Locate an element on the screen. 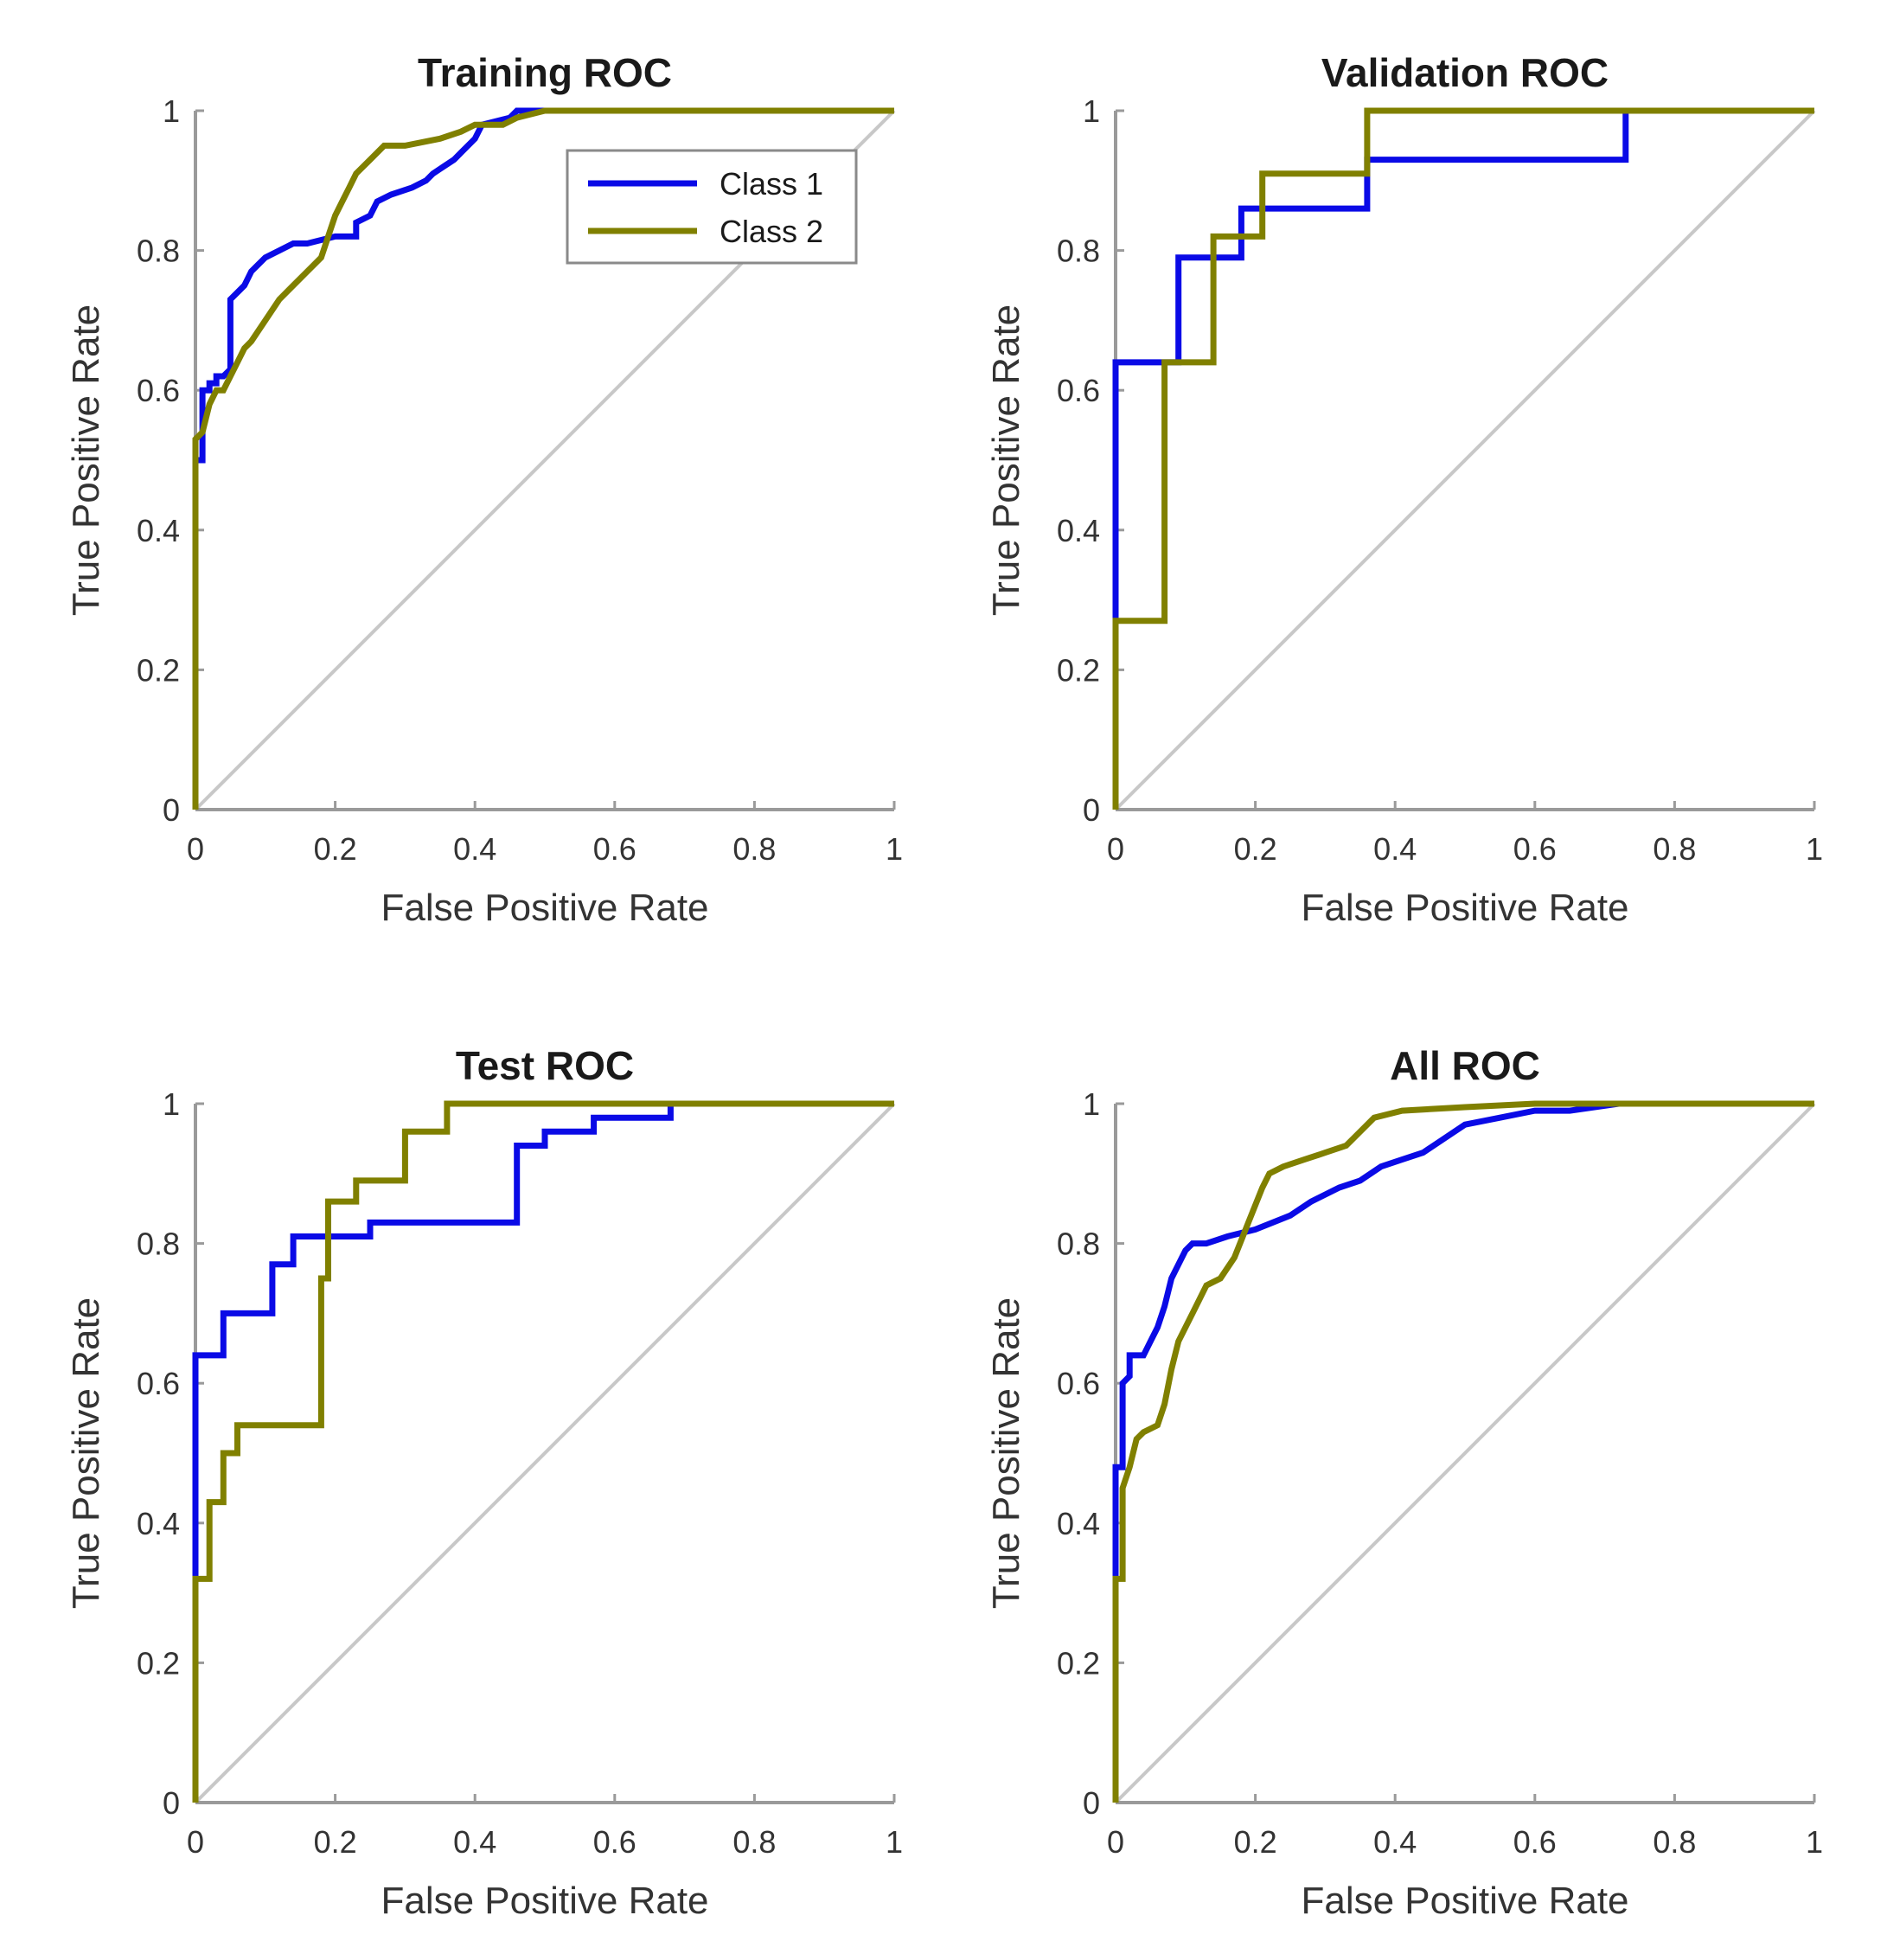  chart-title: Validation ROC is located at coordinates (1465, 72).